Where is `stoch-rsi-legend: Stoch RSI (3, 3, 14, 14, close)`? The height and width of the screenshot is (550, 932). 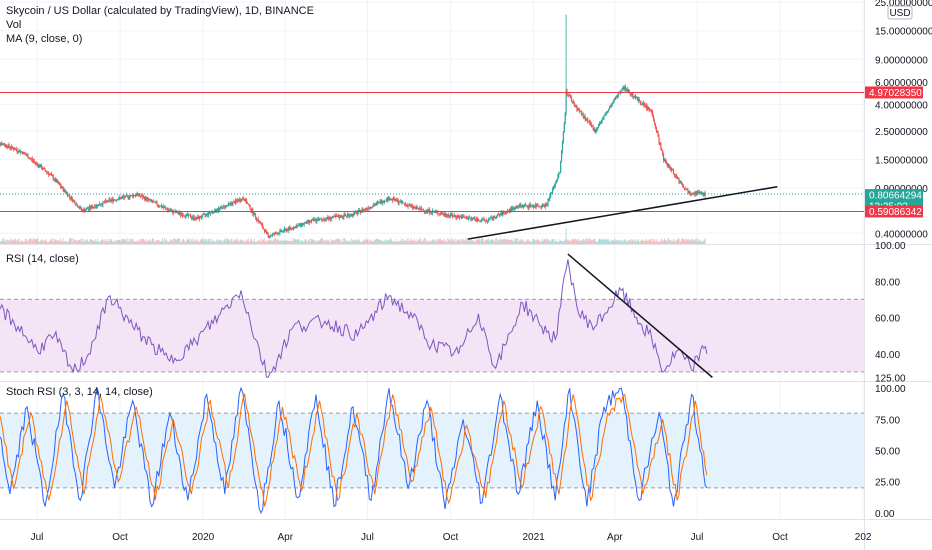 stoch-rsi-legend: Stoch RSI (3, 3, 14, 14, close) is located at coordinates (79, 392).